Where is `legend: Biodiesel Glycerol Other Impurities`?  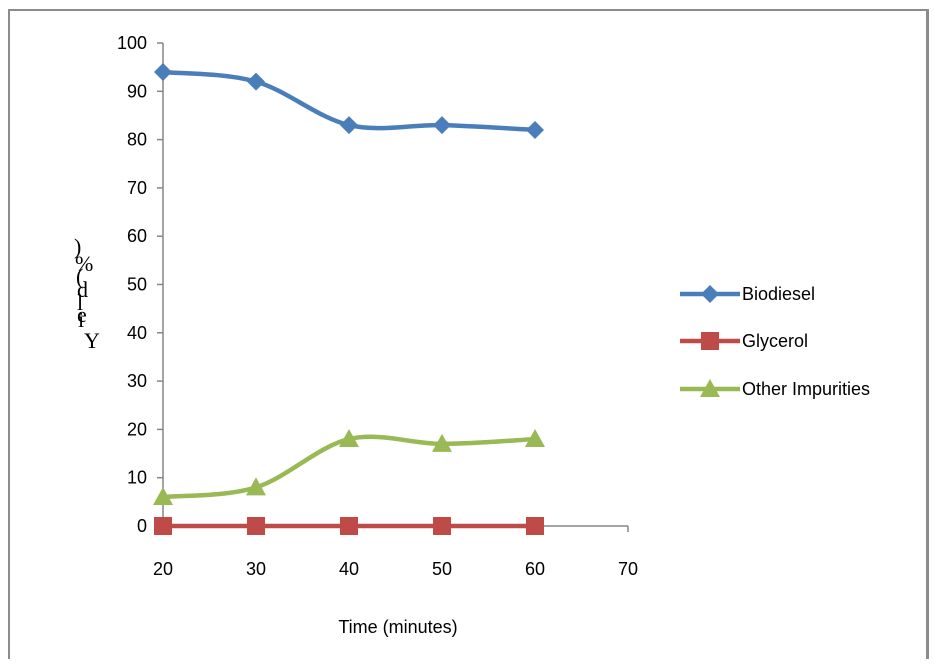 legend: Biodiesel Glycerol Other Impurities is located at coordinates (775, 341).